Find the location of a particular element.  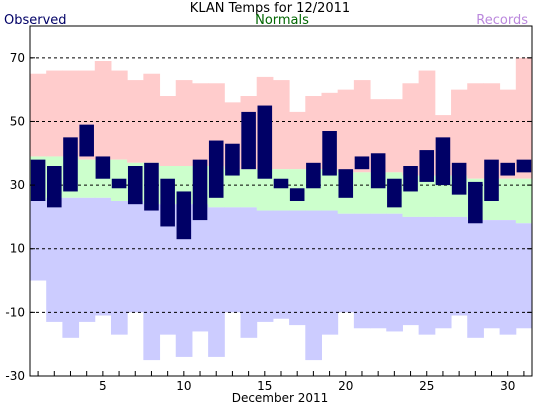

legend-observed: Observed is located at coordinates (35, 20).